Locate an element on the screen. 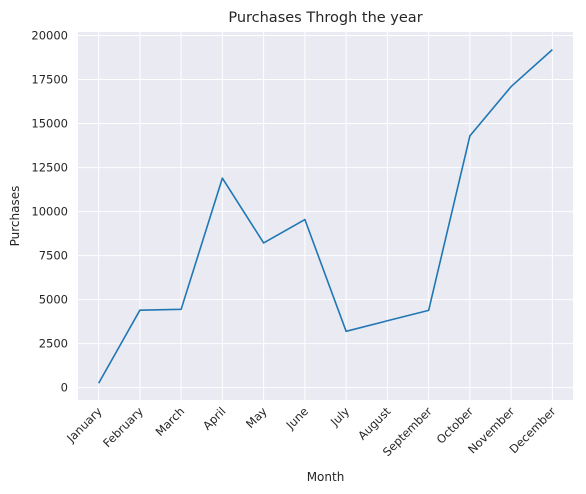  x-tick-label: May is located at coordinates (256, 417).